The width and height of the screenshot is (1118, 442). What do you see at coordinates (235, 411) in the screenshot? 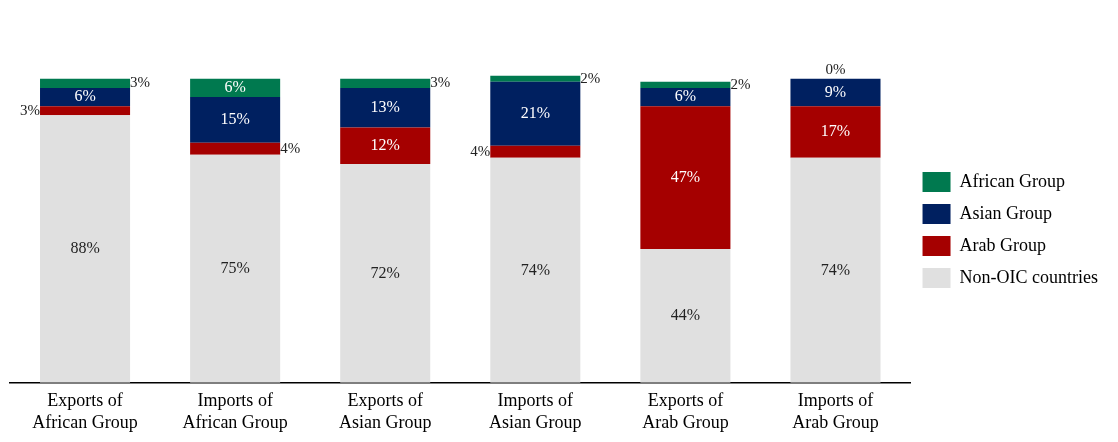
I see `x-tick-label: Imports of African Group` at bounding box center [235, 411].